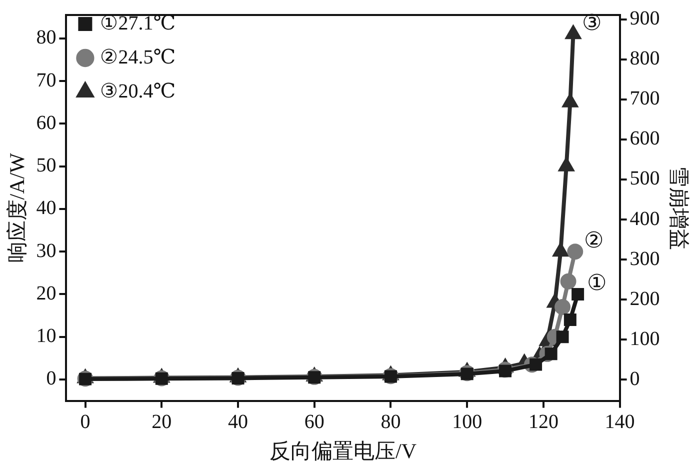 This screenshot has width=700, height=471. Describe the element at coordinates (596, 283) in the screenshot. I see `annotation: ①` at that location.